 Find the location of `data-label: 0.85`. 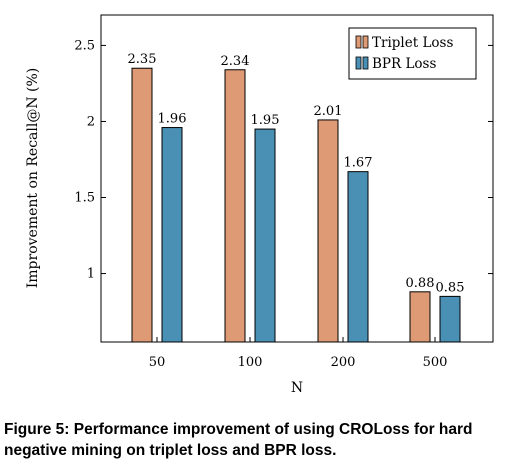

data-label: 0.85 is located at coordinates (450, 287).